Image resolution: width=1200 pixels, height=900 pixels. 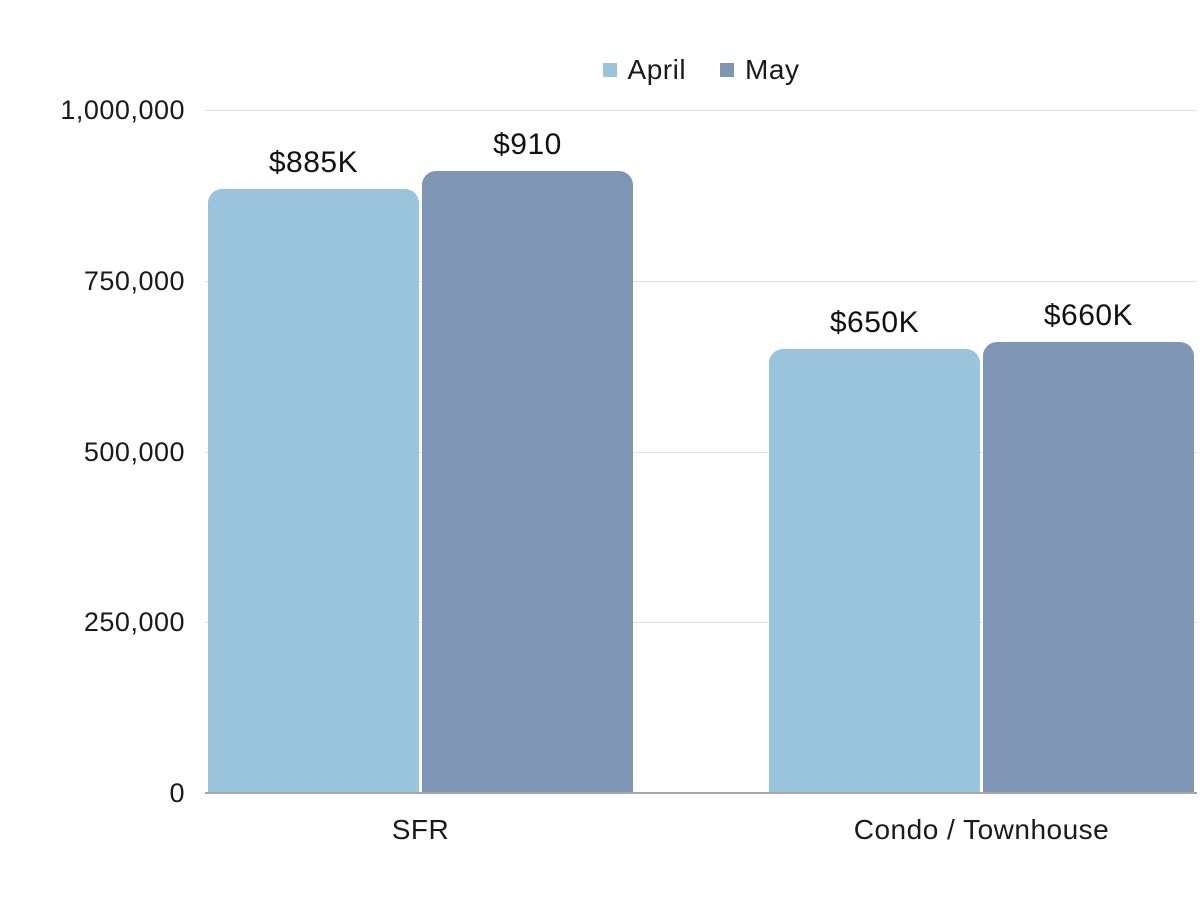 I want to click on bar-may-sfr, so click(x=527, y=482).